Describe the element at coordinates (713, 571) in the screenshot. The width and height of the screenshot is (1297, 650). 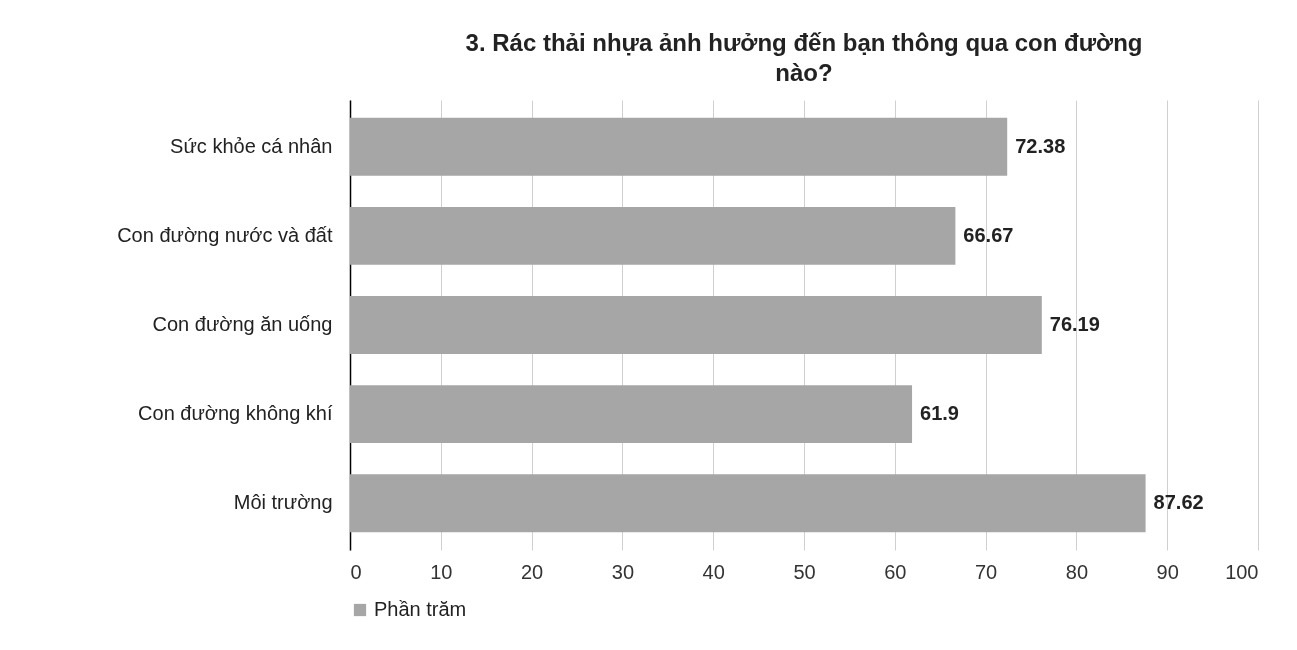
I see `x-tick-label: 40` at that location.